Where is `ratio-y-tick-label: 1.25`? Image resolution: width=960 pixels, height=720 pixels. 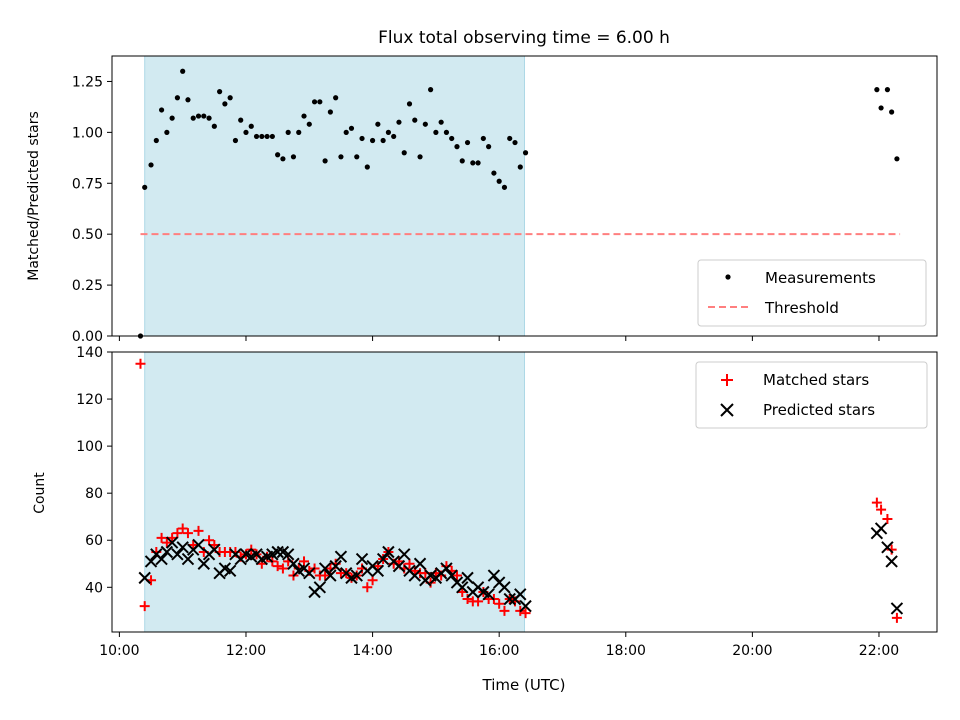 ratio-y-tick-label: 1.25 is located at coordinates (87, 82).